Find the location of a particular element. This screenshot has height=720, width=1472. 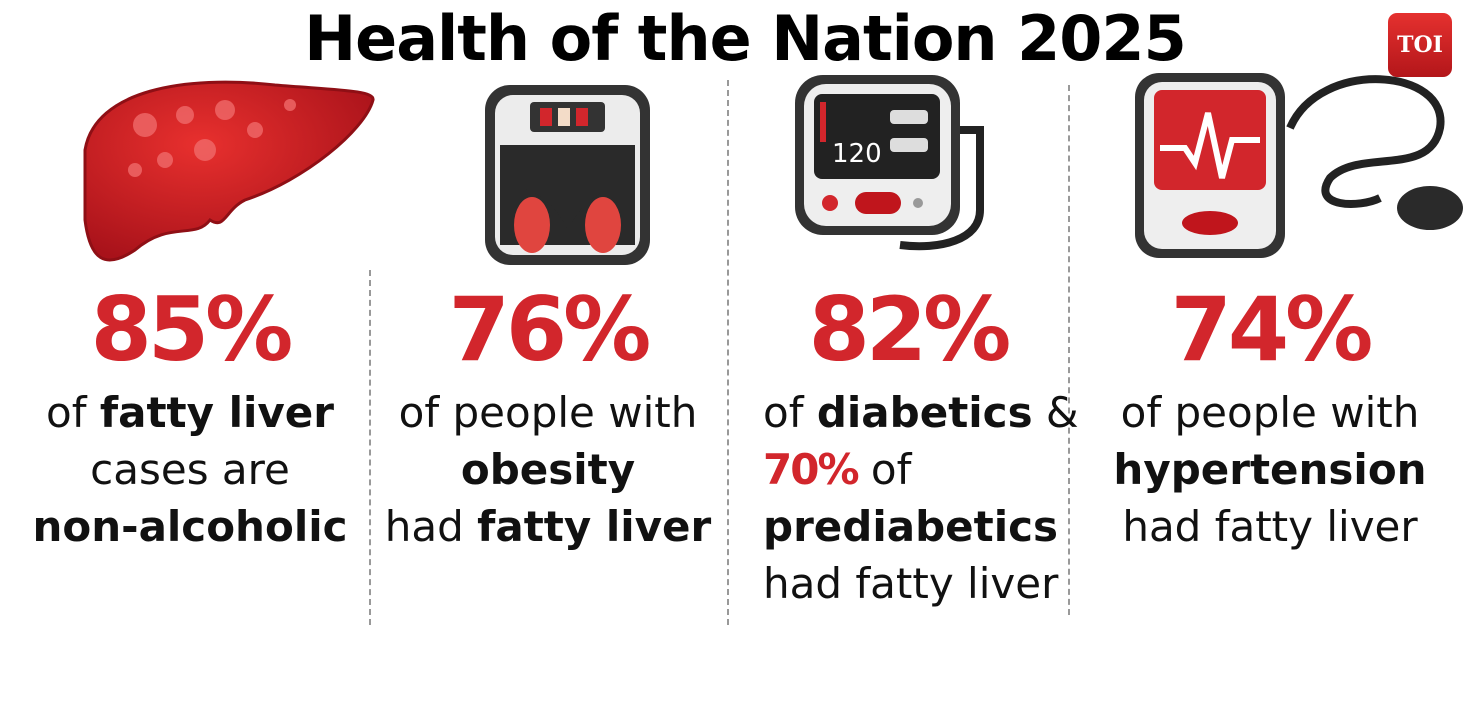

text-bold: non-alcoholic is located at coordinates (190, 526).